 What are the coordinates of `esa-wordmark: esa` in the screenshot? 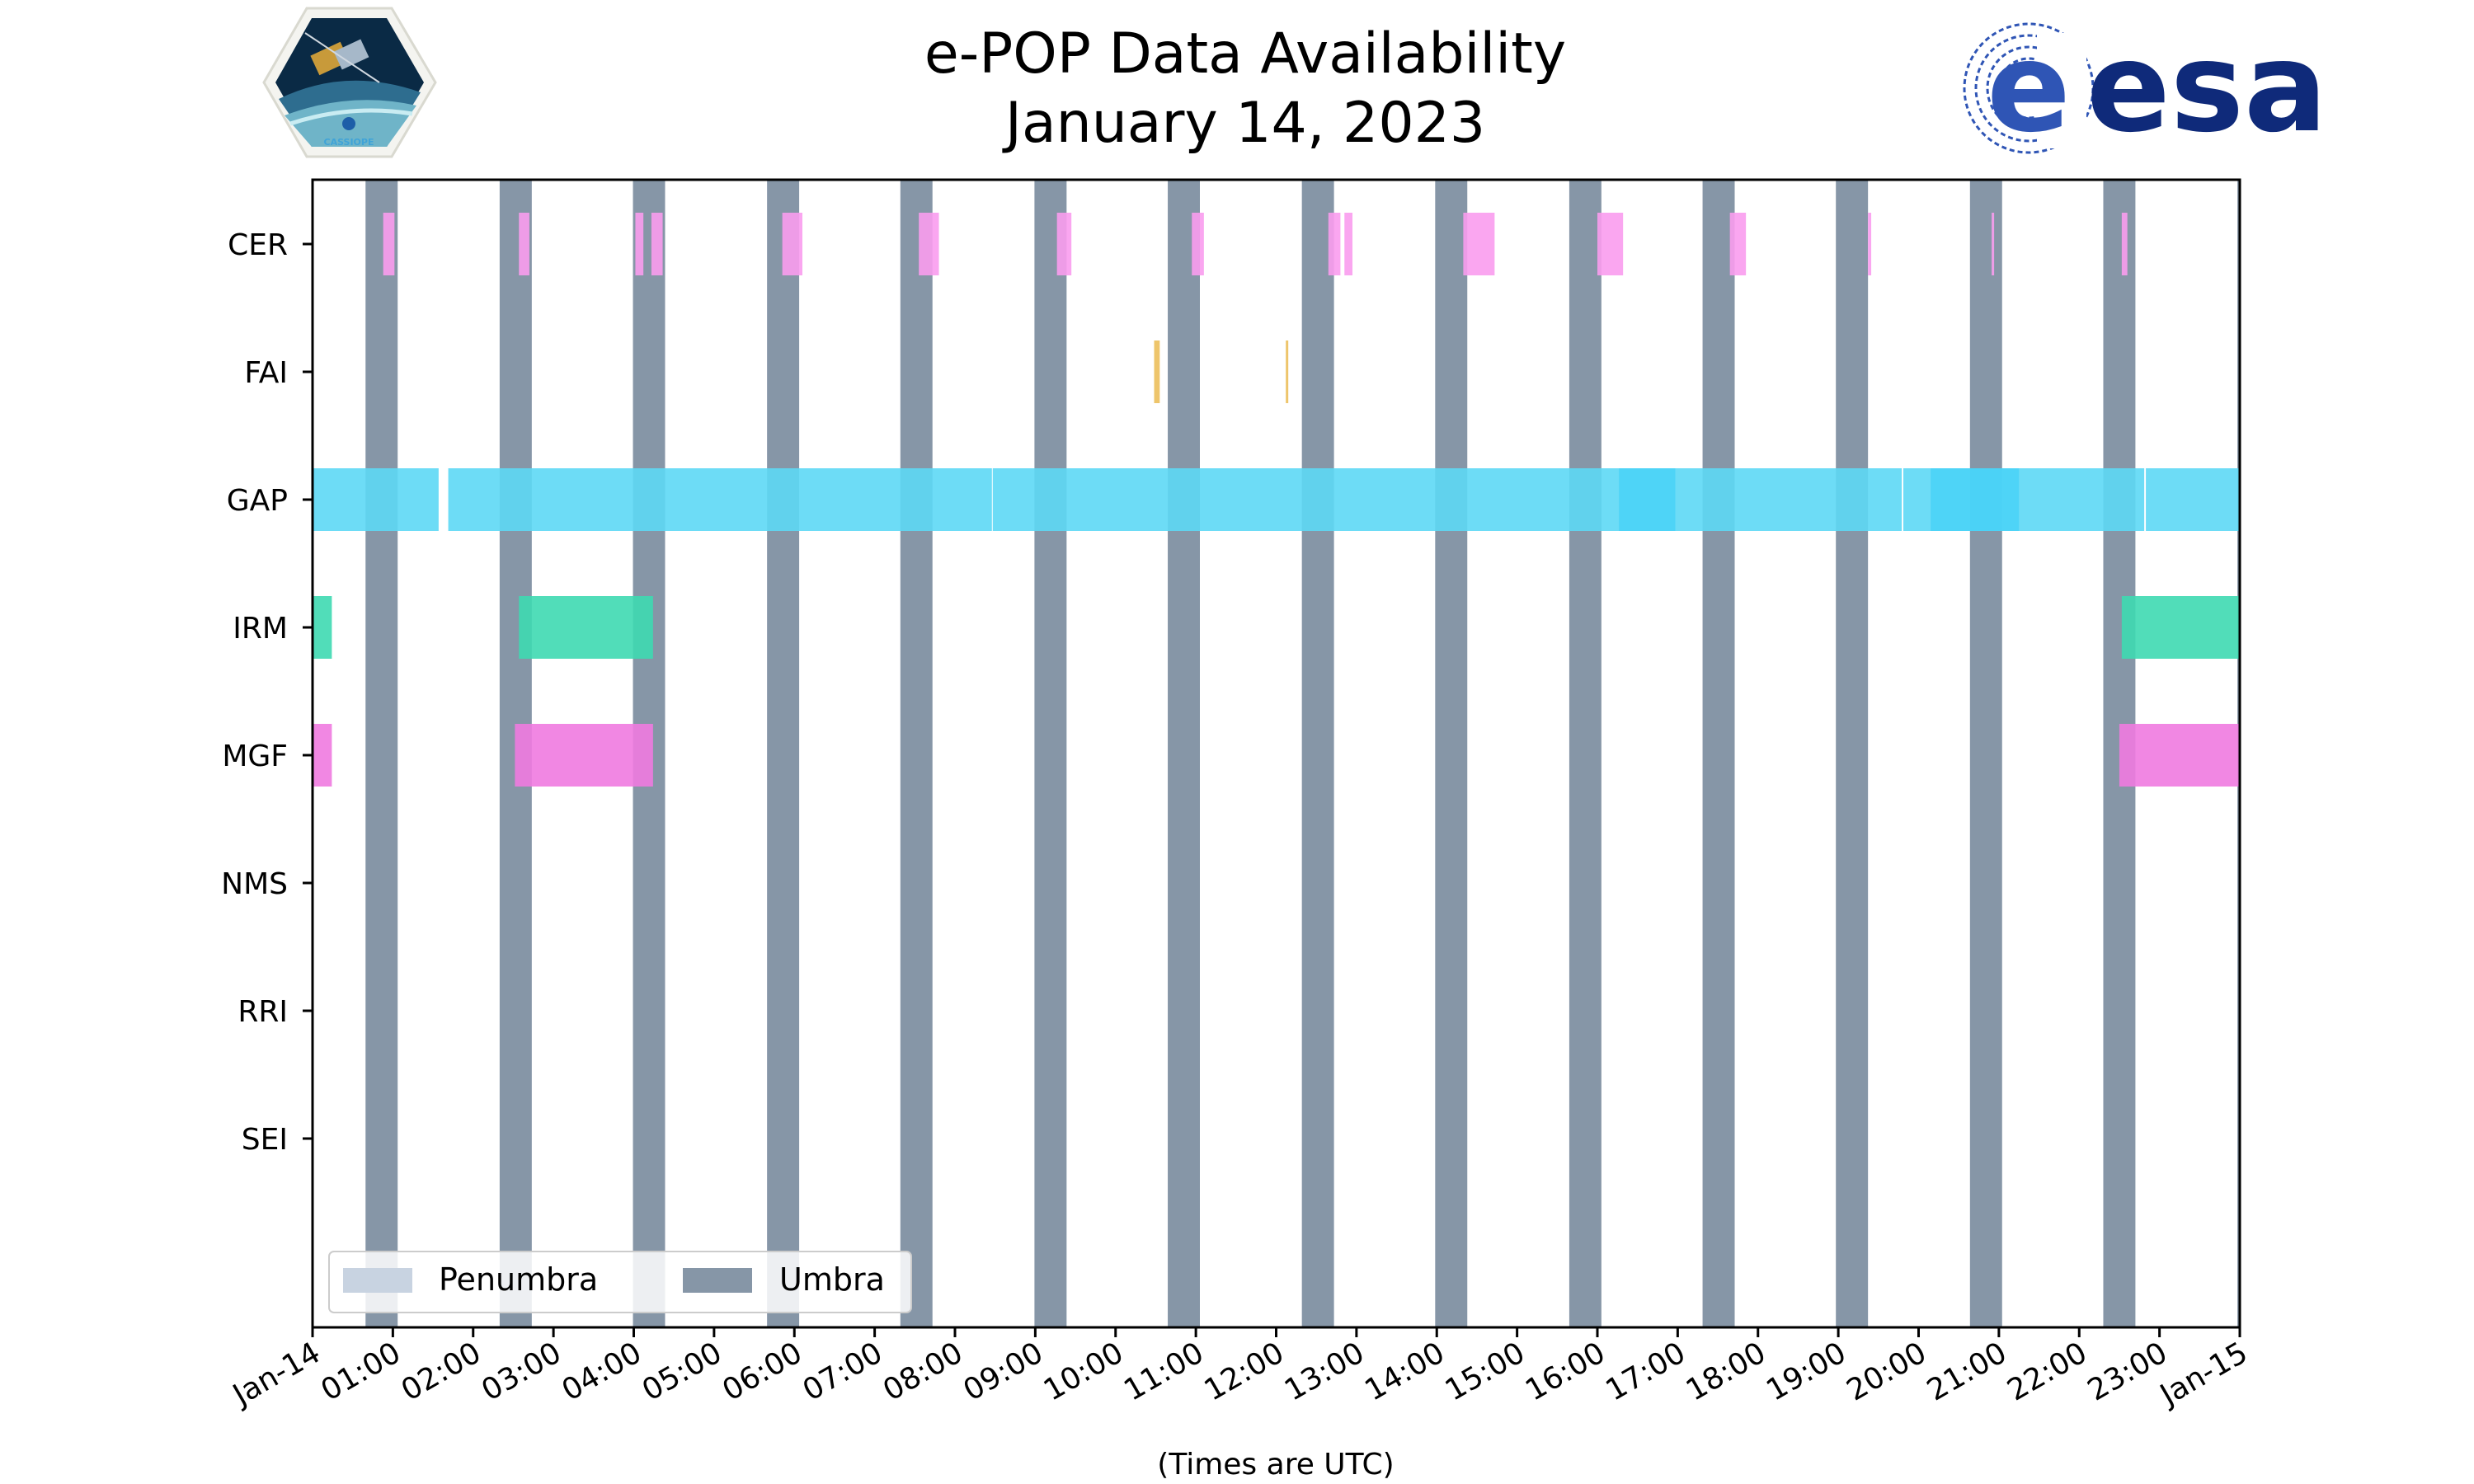 It's located at (2206, 88).